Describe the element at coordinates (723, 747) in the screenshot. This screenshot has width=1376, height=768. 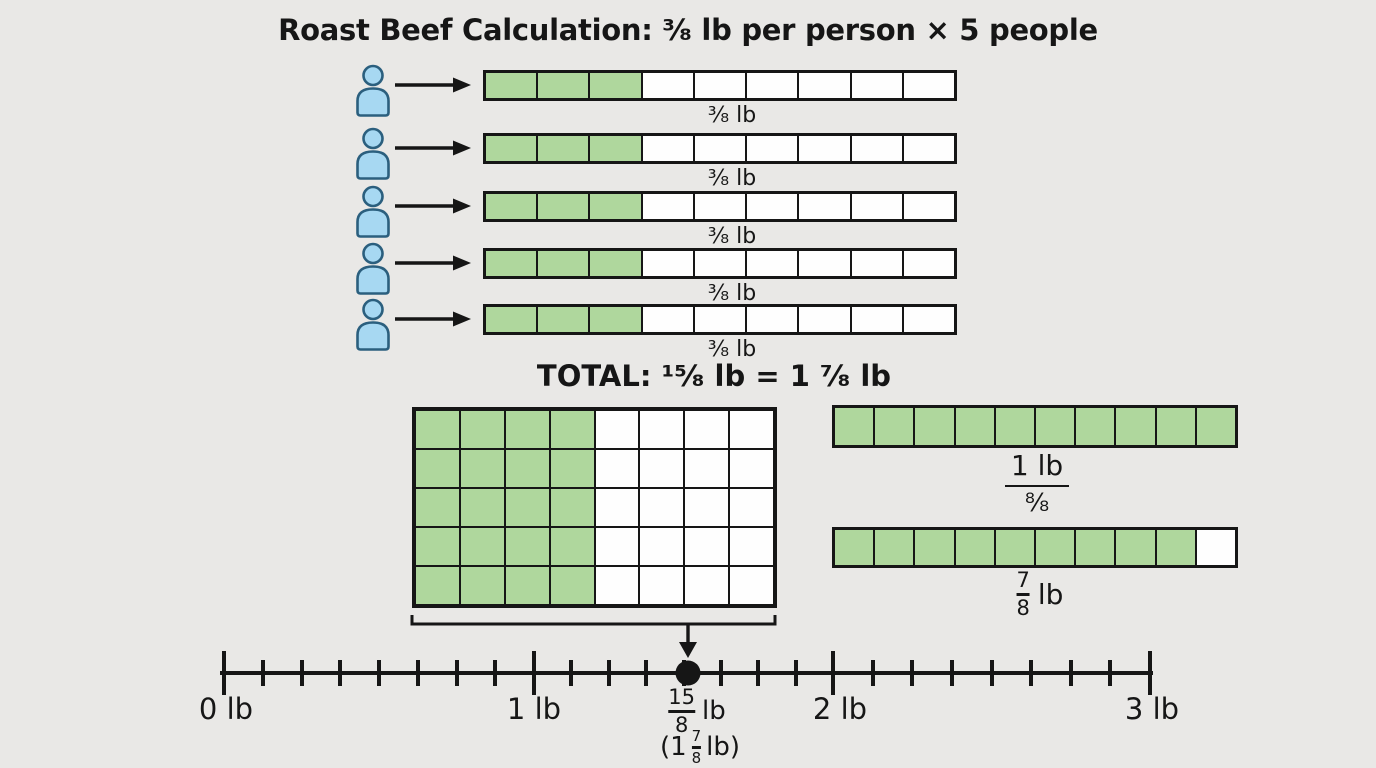
I see `mixed-suffix: lb)` at that location.